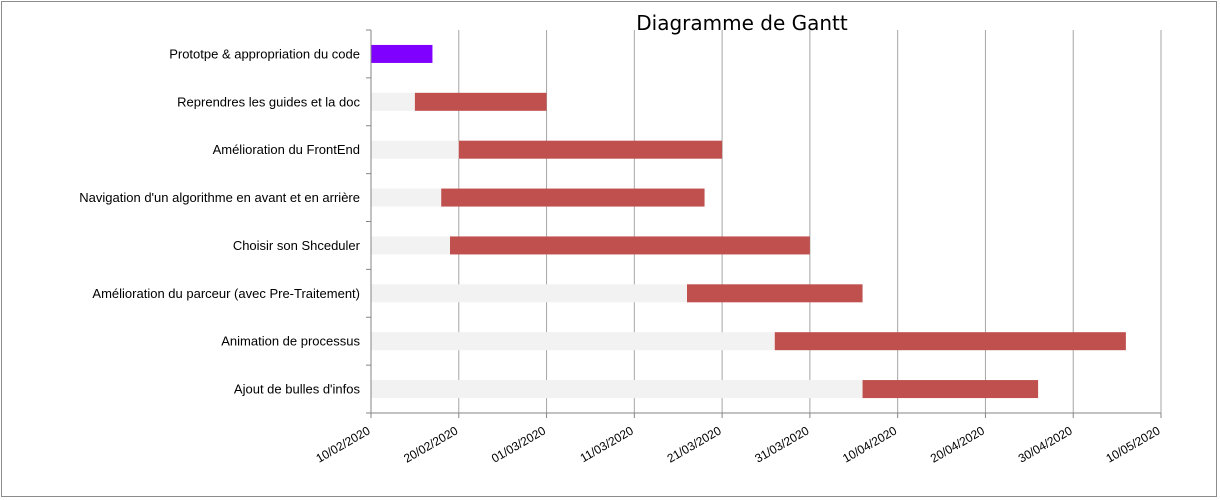 Image resolution: width=1220 pixels, height=500 pixels. What do you see at coordinates (957, 444) in the screenshot?
I see `x-tick-label: 20/04/2020` at bounding box center [957, 444].